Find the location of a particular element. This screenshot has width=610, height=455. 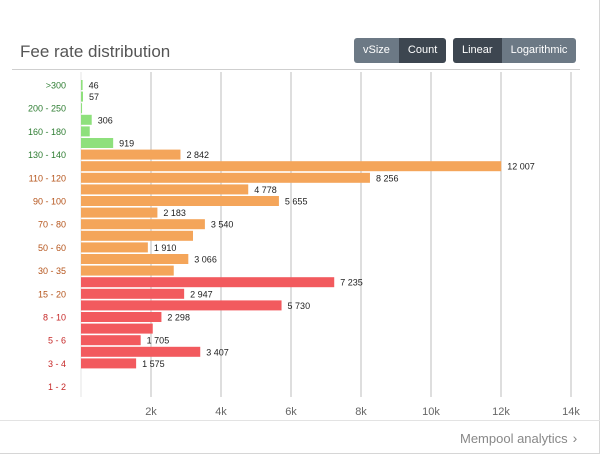

x-tick-label: 8k is located at coordinates (361, 412).